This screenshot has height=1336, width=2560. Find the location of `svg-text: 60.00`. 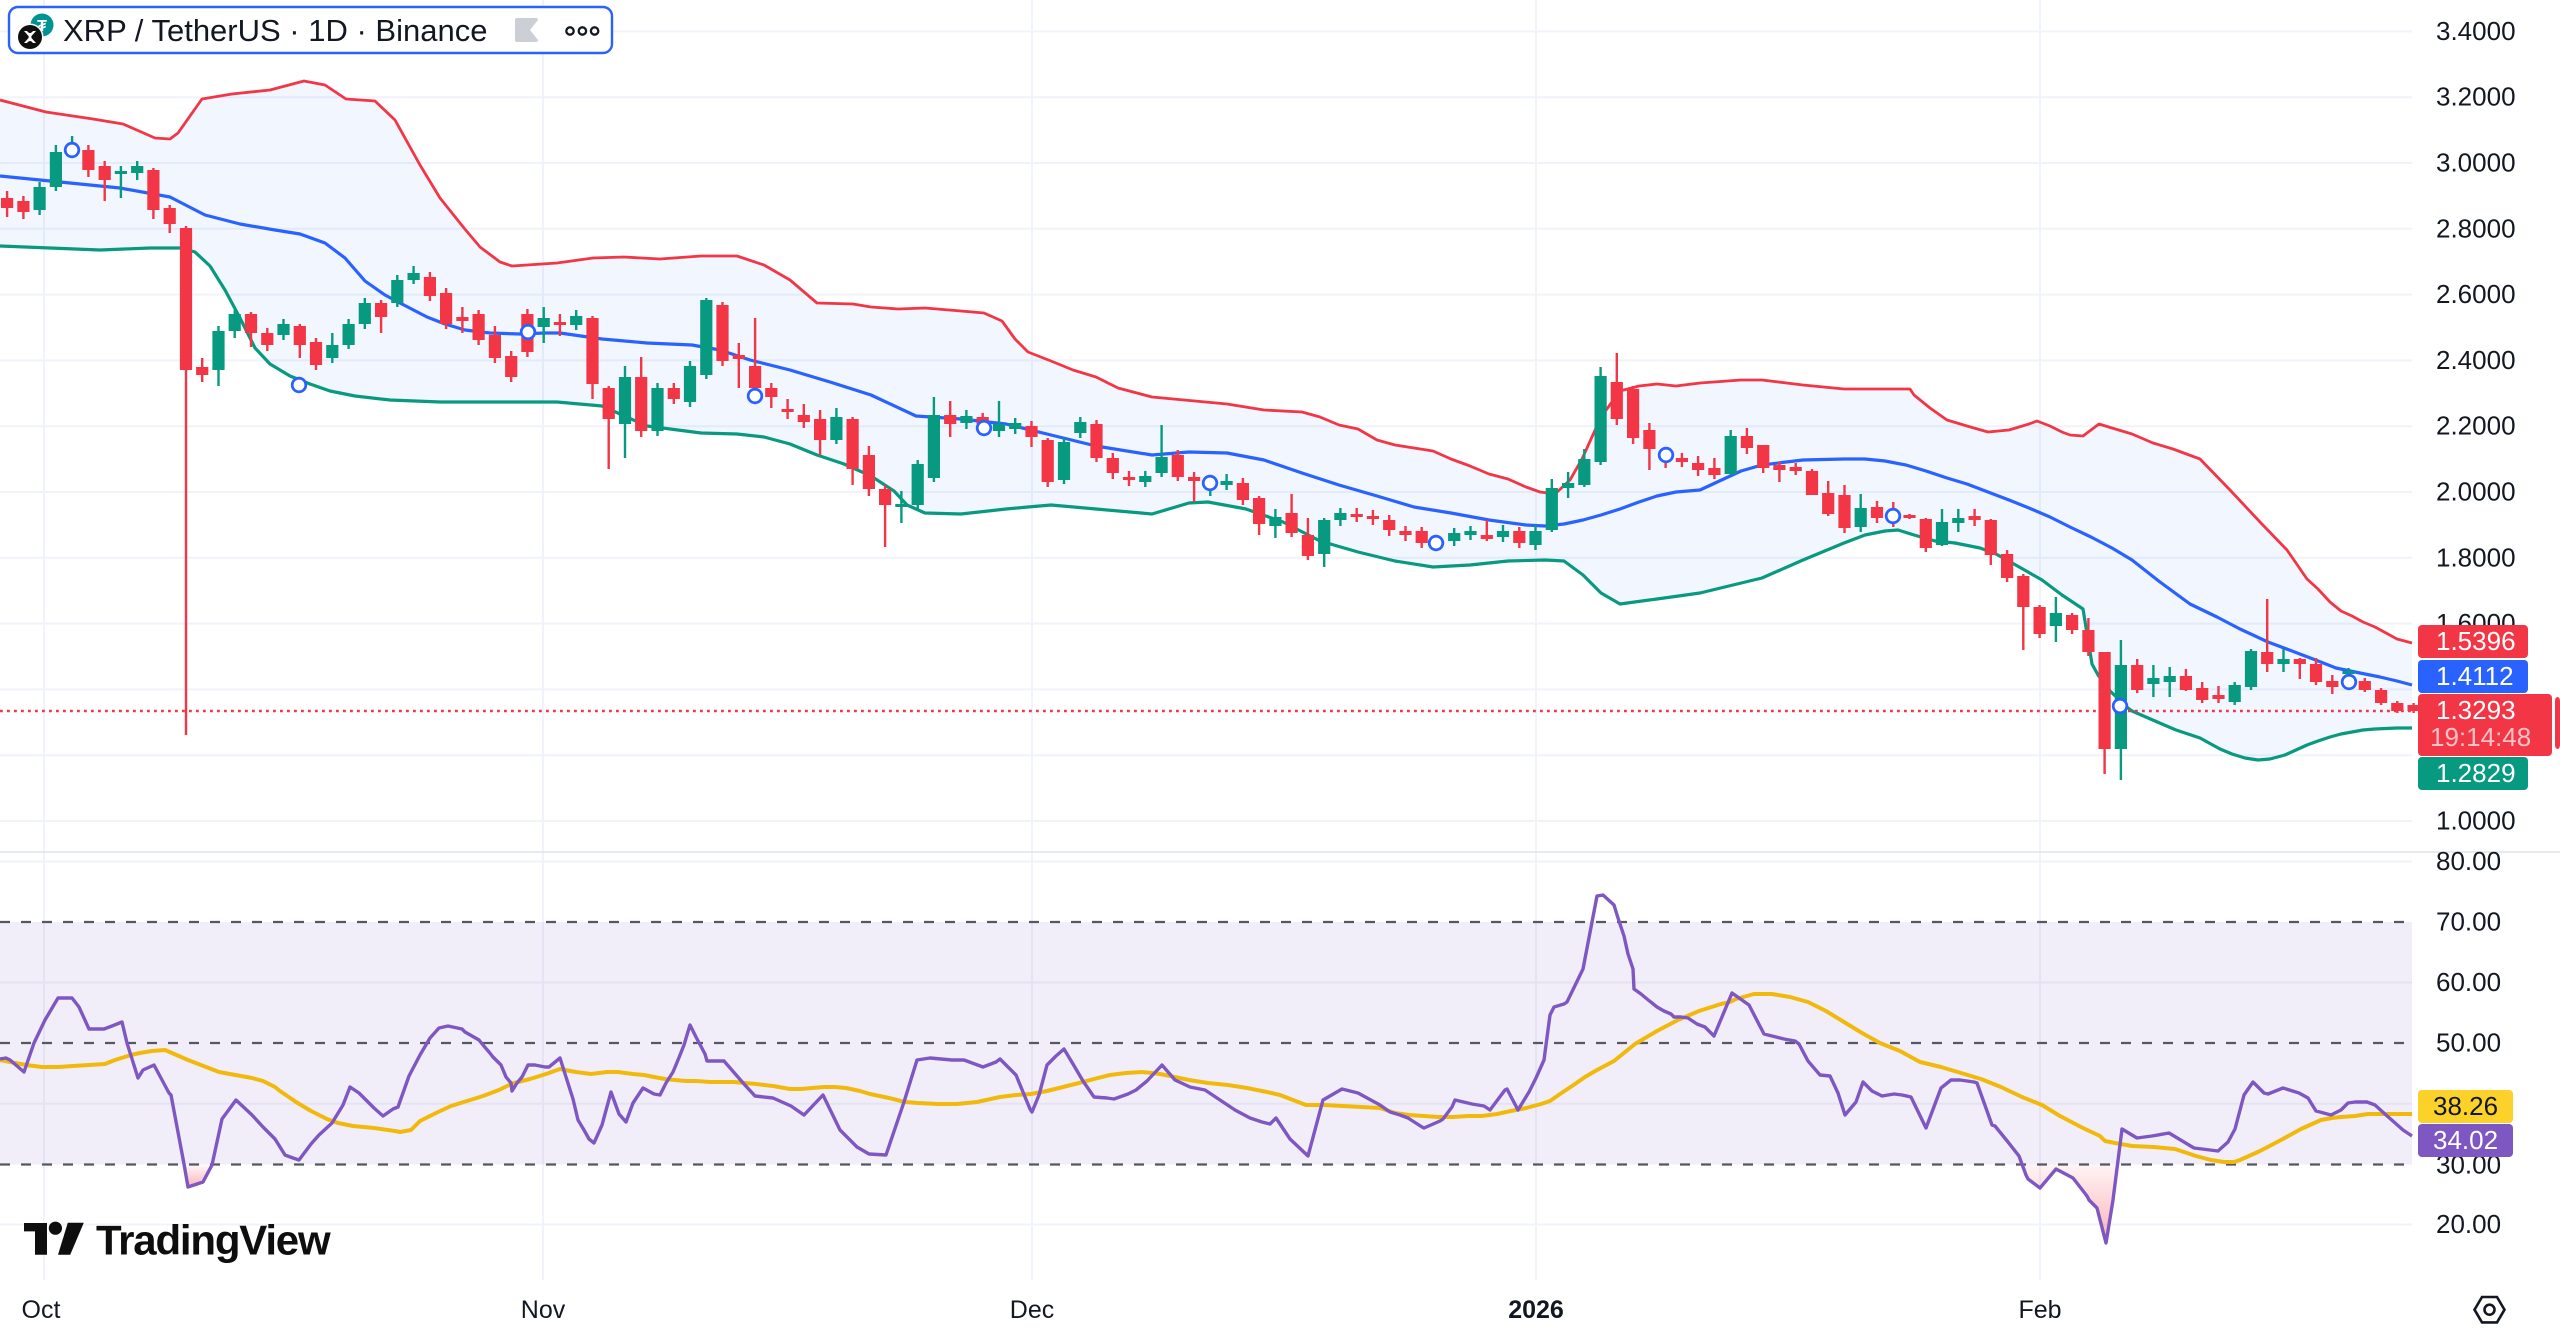

svg-text: 60.00 is located at coordinates (2468, 982).